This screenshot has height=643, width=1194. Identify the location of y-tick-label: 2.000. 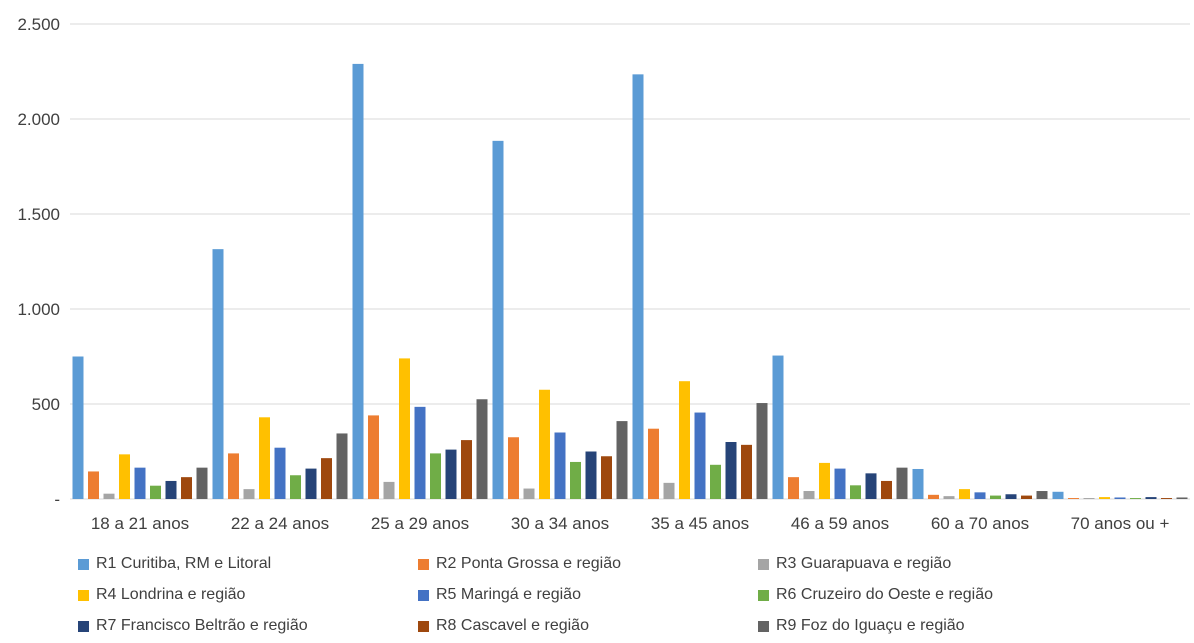
(38, 119).